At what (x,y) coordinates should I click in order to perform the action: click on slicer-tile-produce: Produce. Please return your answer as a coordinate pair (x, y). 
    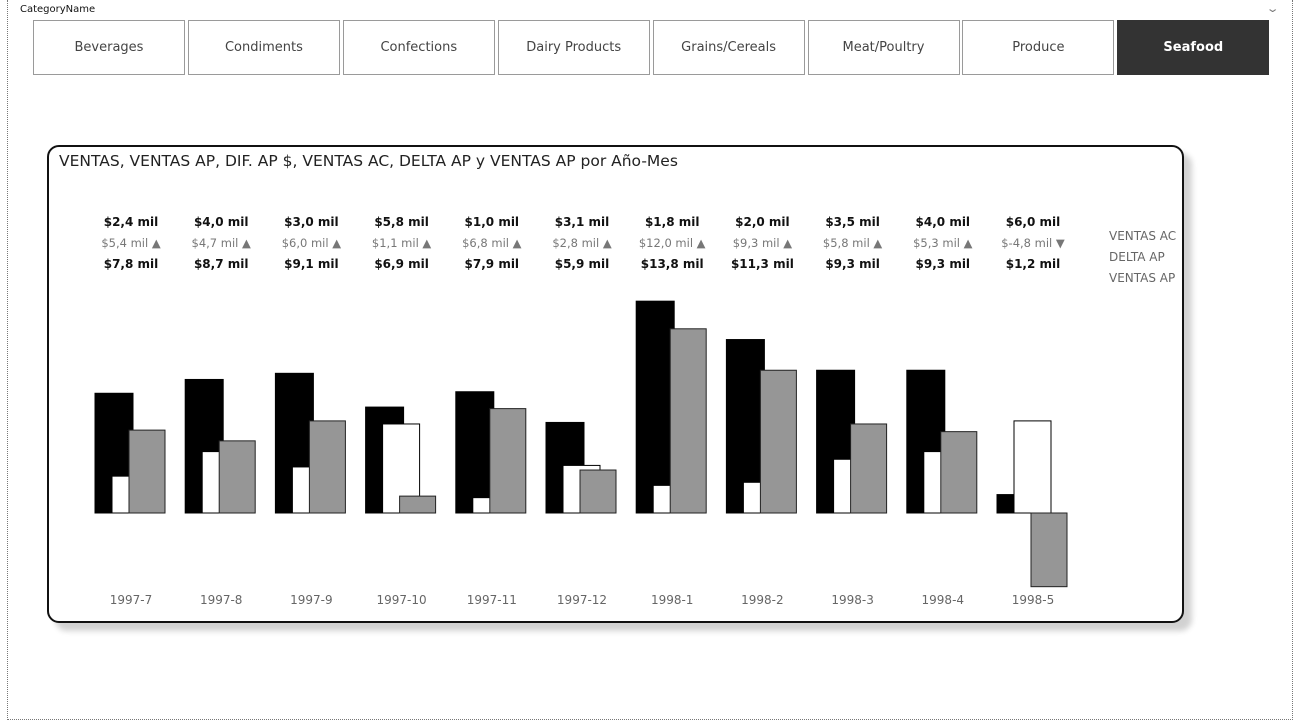
    Looking at the image, I should click on (1038, 47).